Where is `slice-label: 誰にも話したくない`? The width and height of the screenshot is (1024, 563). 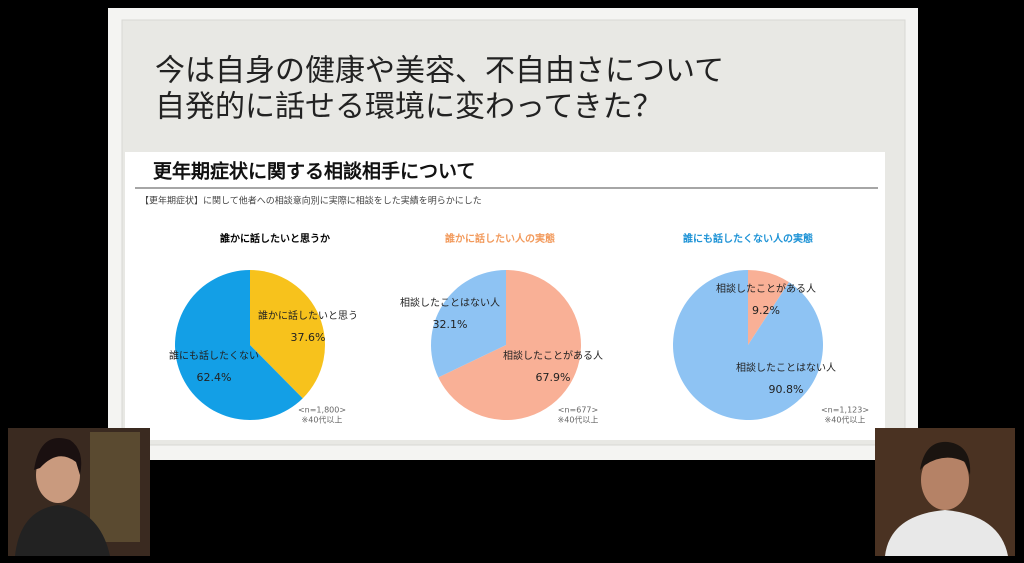 slice-label: 誰にも話したくない is located at coordinates (214, 355).